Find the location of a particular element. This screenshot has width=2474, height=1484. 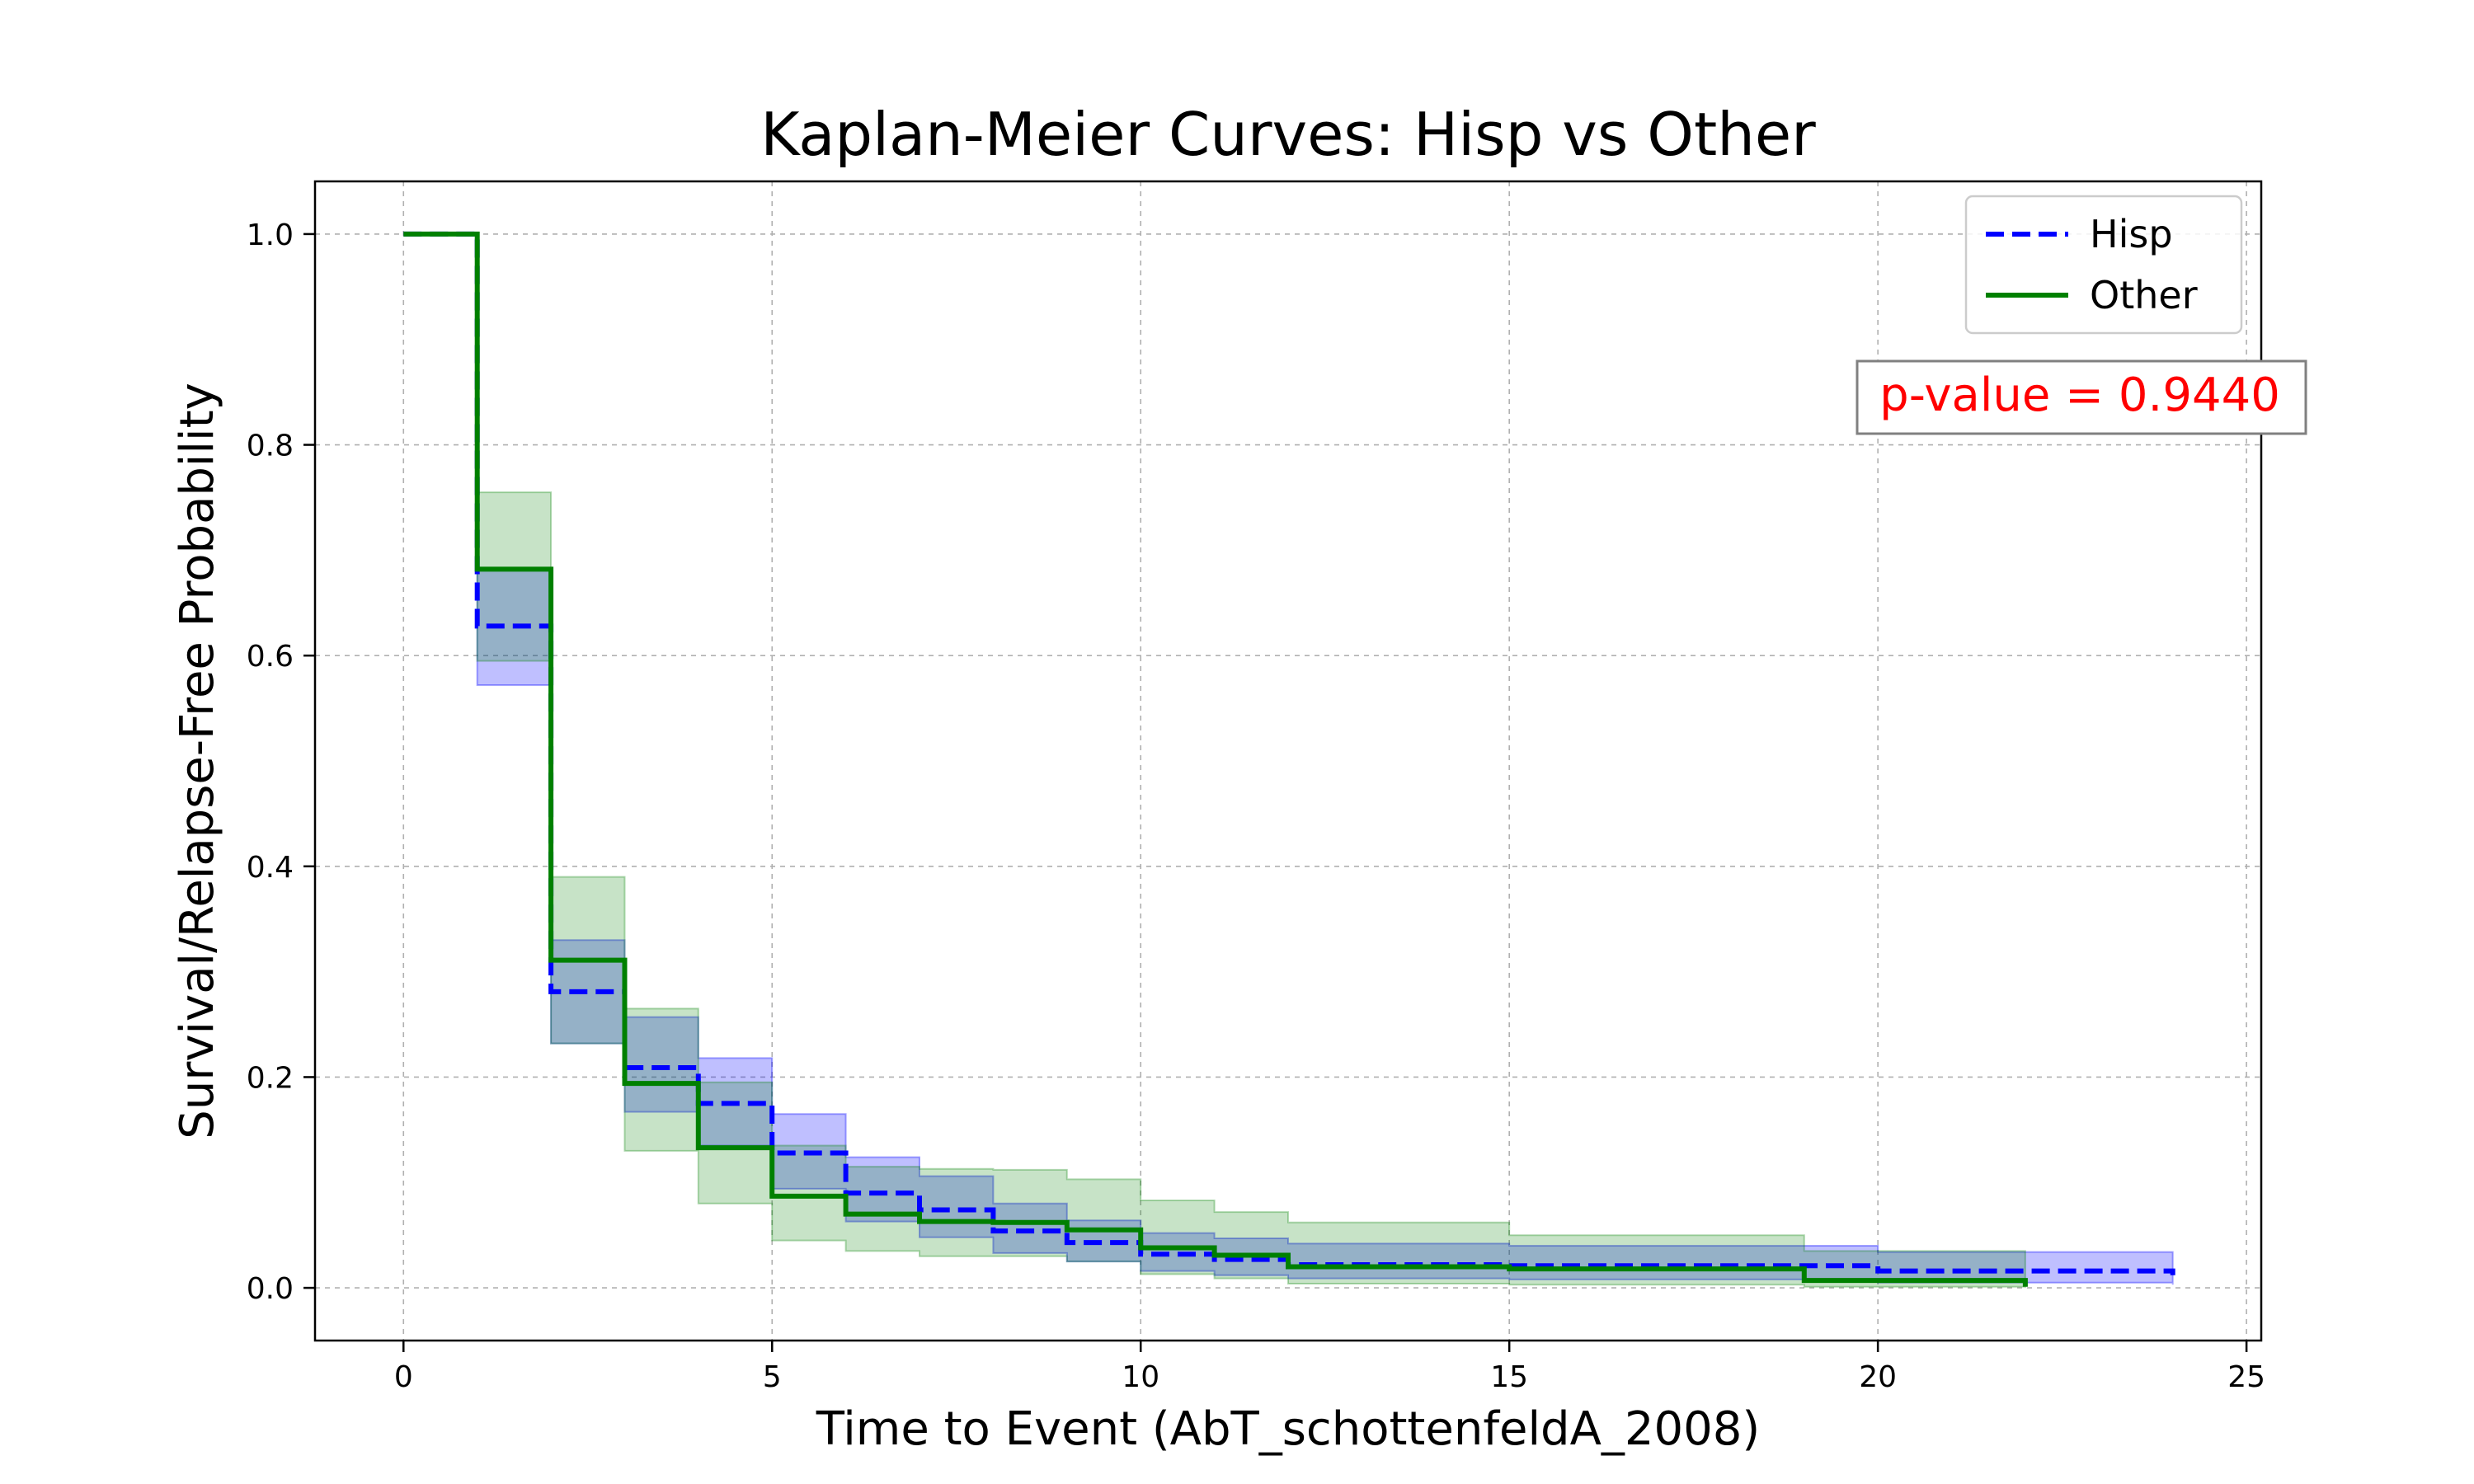

x-tick-label: 10 is located at coordinates (1140, 1377).